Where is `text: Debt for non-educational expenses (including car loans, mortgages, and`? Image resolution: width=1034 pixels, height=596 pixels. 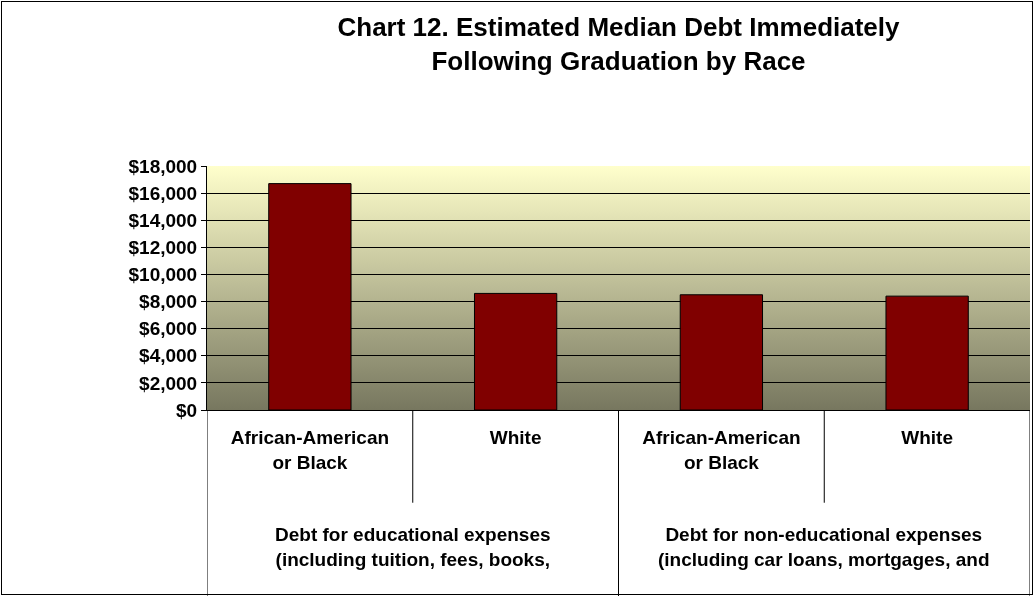 text: Debt for non-educational expenses (including car loans, mortgages, and is located at coordinates (824, 547).